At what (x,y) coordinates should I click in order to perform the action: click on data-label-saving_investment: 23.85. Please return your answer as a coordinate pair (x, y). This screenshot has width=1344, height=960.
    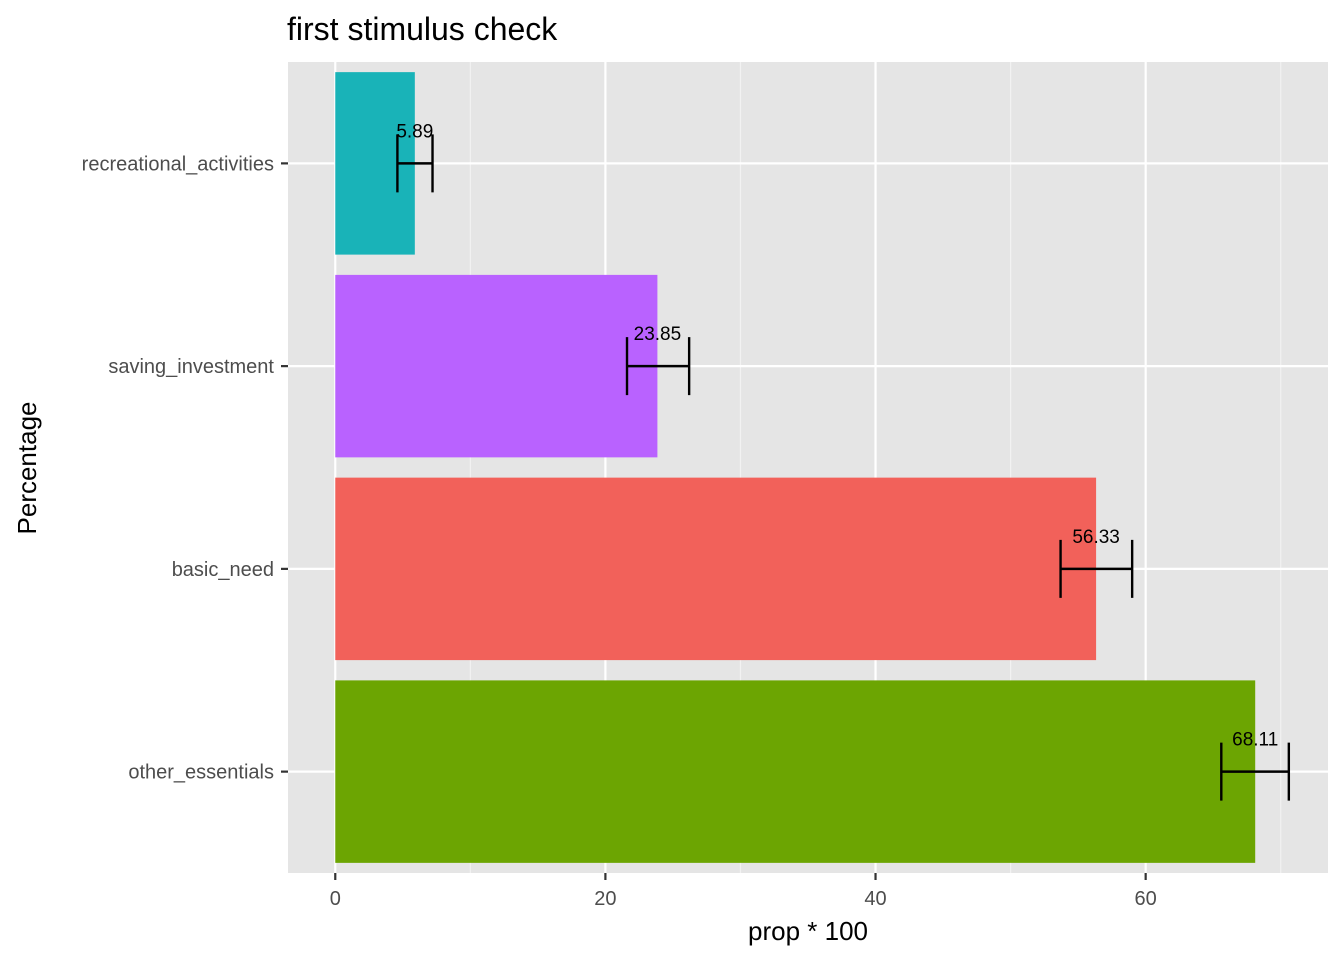
    Looking at the image, I should click on (658, 334).